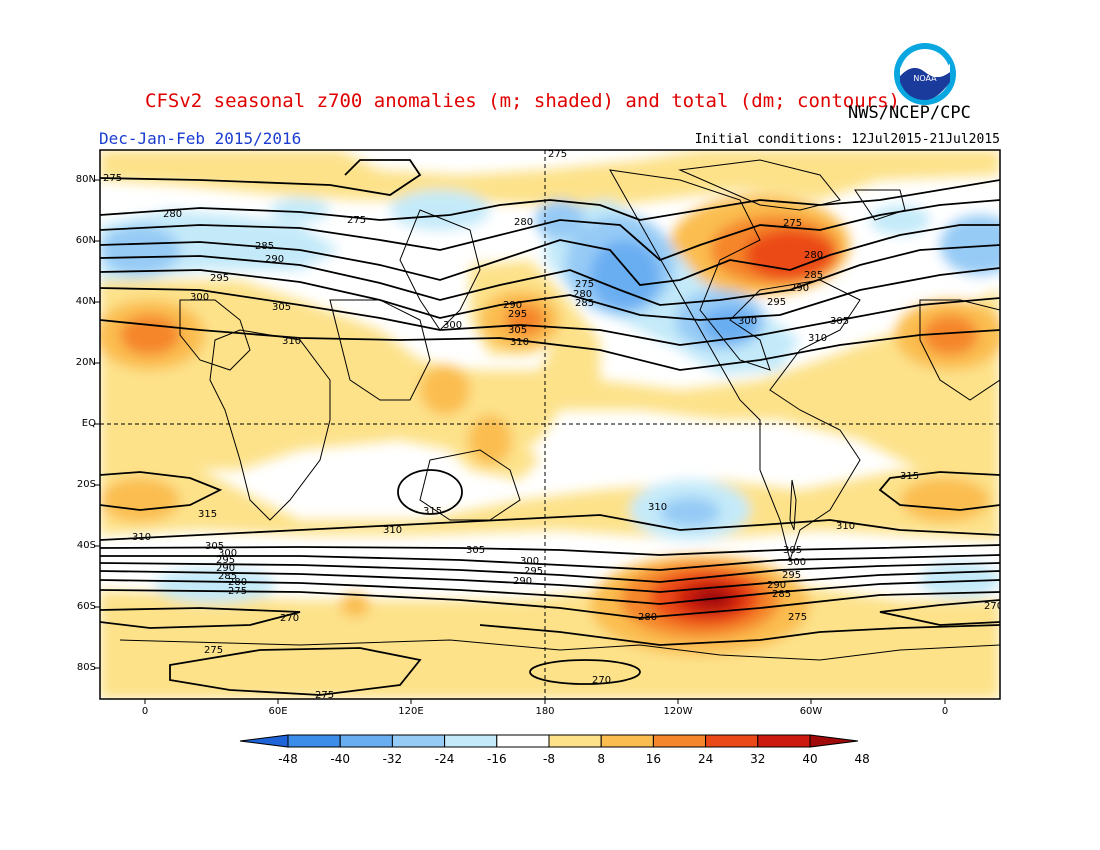  I want to click on colorbar-label: -40, so click(340, 759).